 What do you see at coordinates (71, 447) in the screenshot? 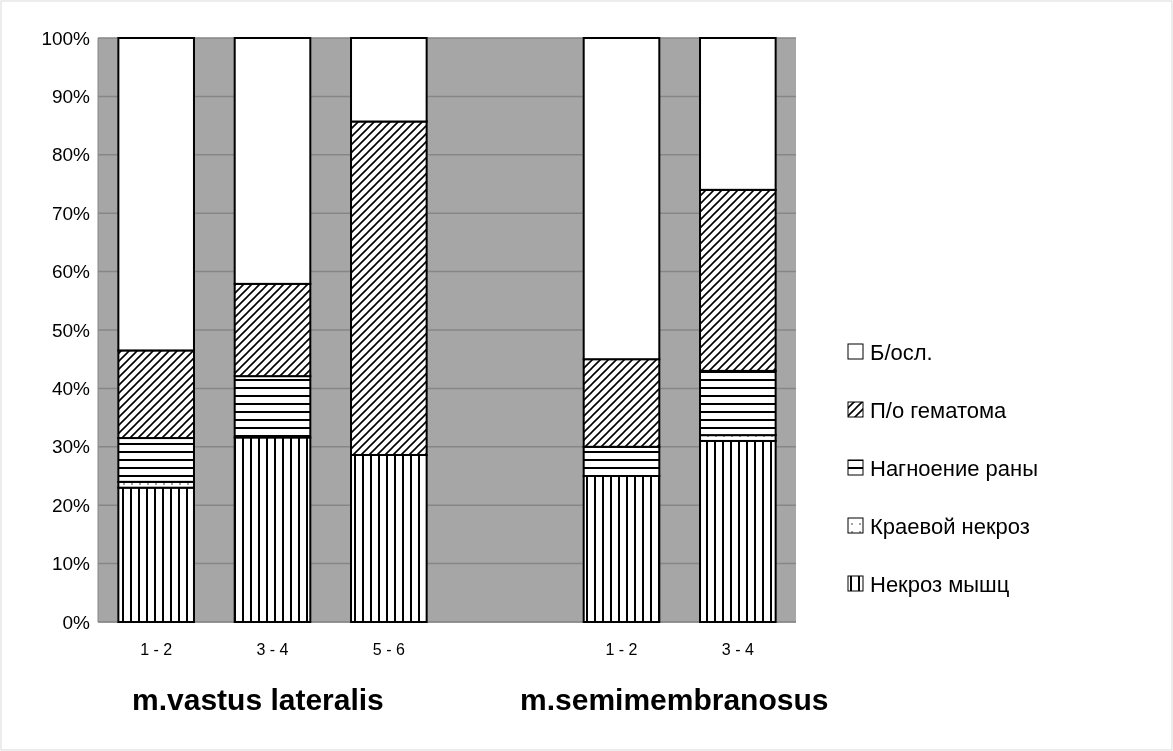
I see `y-tick-label: 30%` at bounding box center [71, 447].